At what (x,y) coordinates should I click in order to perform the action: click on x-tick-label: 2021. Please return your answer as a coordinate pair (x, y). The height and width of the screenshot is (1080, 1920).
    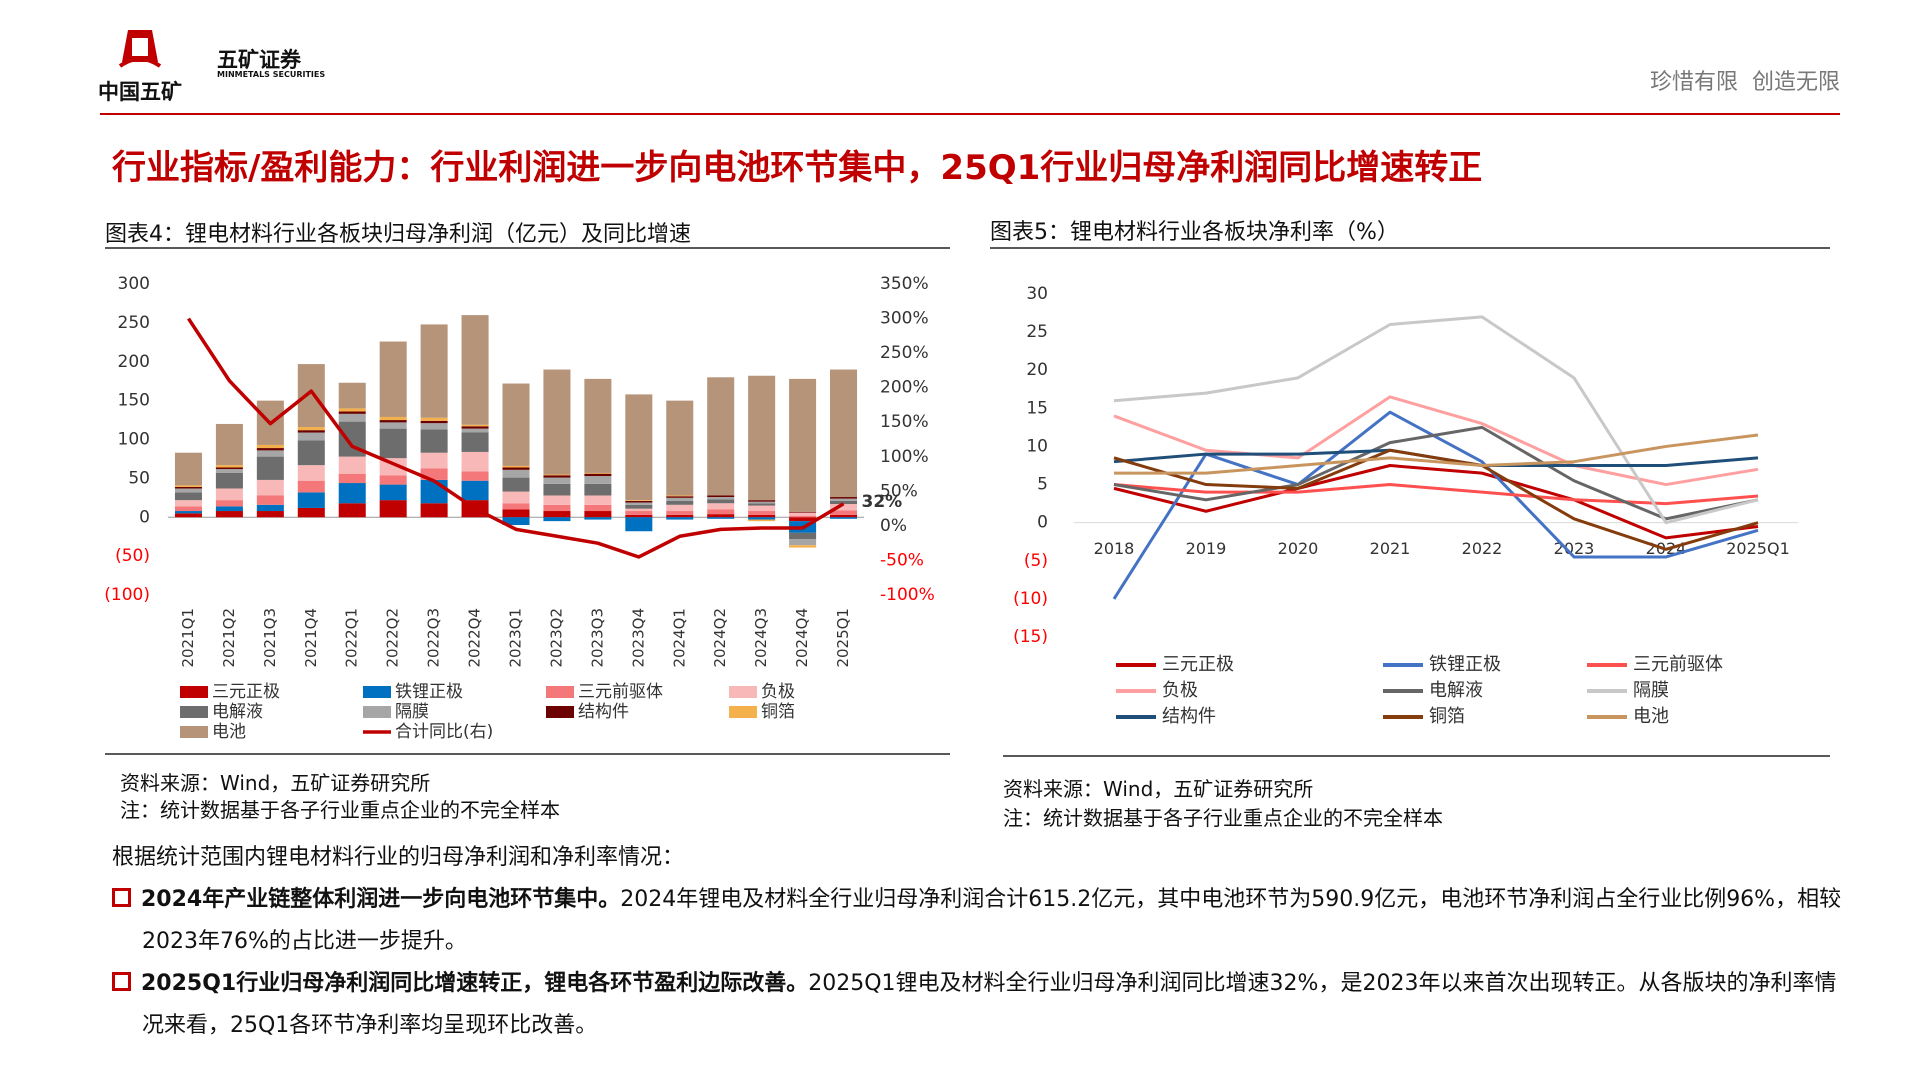
    Looking at the image, I should click on (1390, 548).